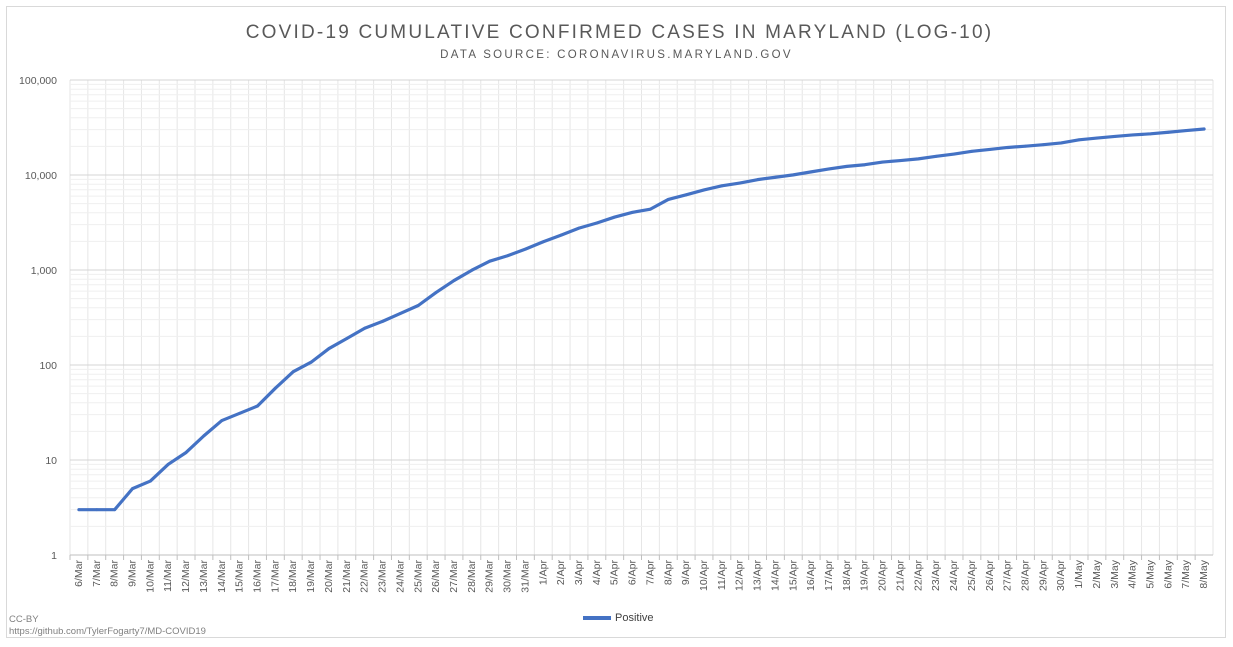 The height and width of the screenshot is (647, 1233). Describe the element at coordinates (525, 576) in the screenshot. I see `x-tick-label: 31/Mar` at that location.